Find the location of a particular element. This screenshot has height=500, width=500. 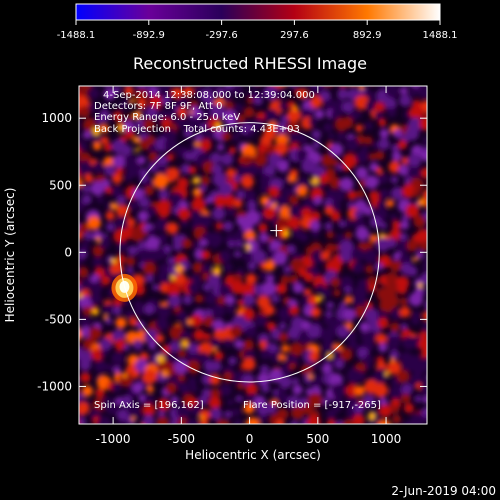

chart-title: Reconstructed RHESSI Image is located at coordinates (250, 63).